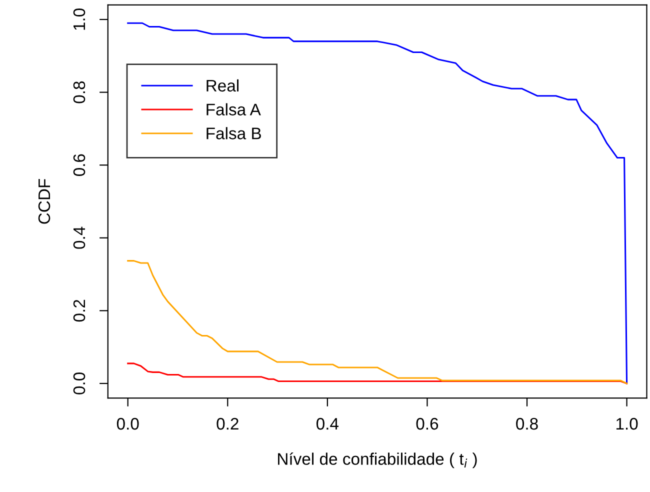 This screenshot has width=650, height=492. I want to click on x-tick-label: 1.0, so click(627, 424).